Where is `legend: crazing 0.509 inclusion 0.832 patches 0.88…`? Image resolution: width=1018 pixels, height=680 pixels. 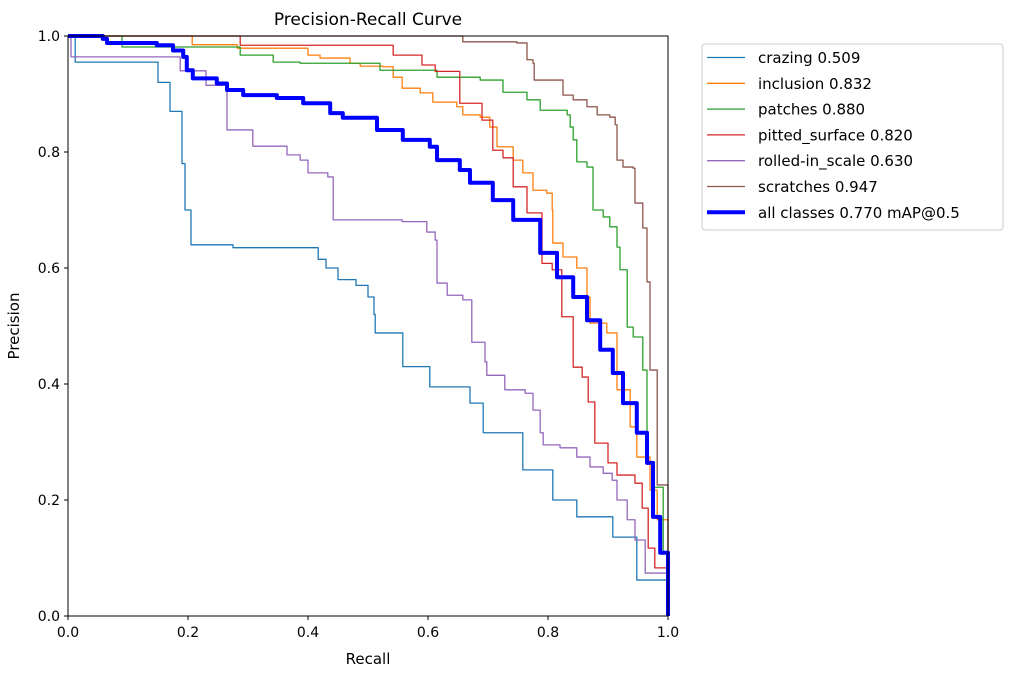
legend: crazing 0.509 inclusion 0.832 patches 0.88… is located at coordinates (852, 137).